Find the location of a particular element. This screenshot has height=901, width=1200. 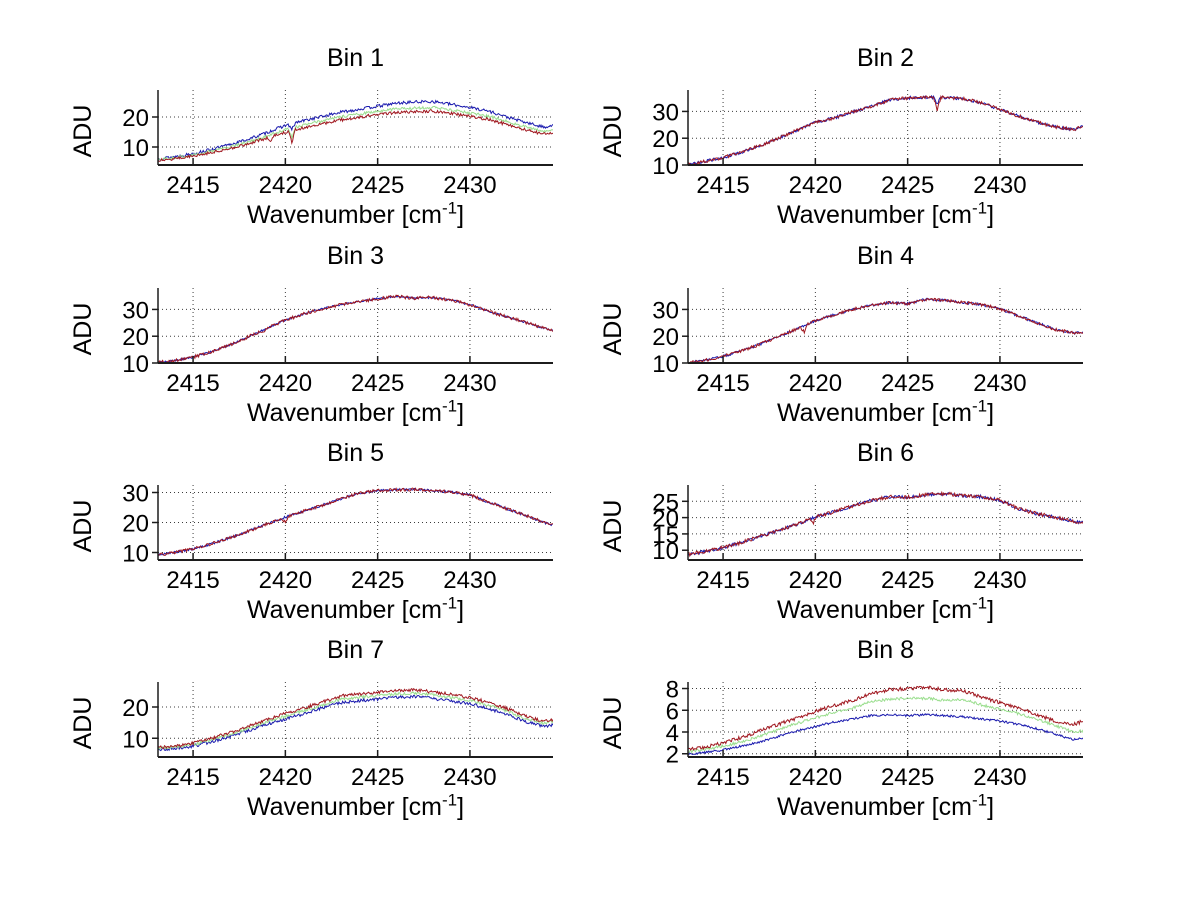

subplot-title: Bin 5 is located at coordinates (355, 453).